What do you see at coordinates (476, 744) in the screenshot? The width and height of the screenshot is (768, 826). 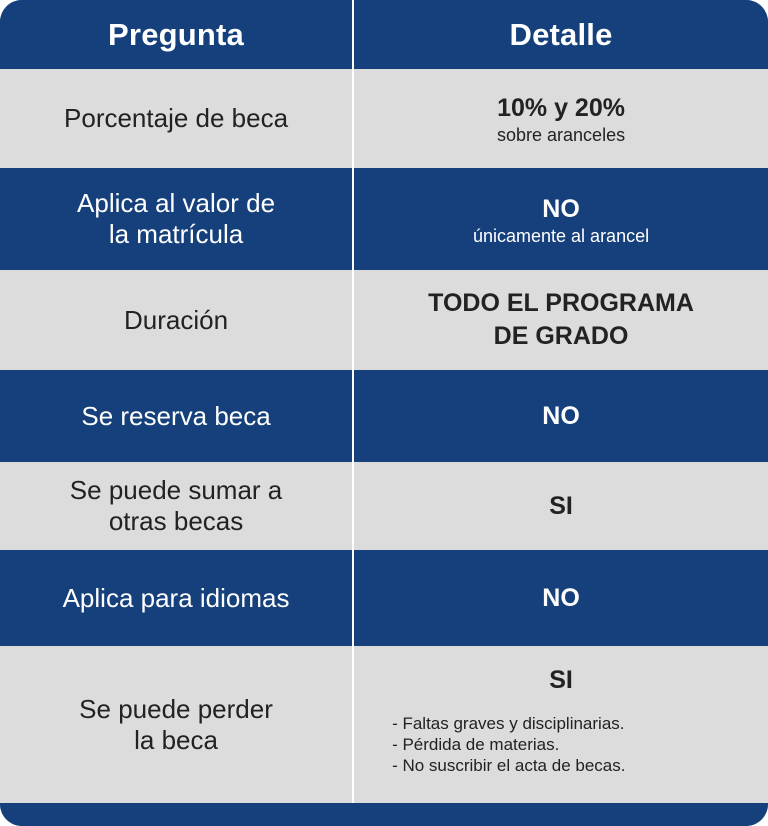 I see `list-item: - Pérdida de materias.` at bounding box center [476, 744].